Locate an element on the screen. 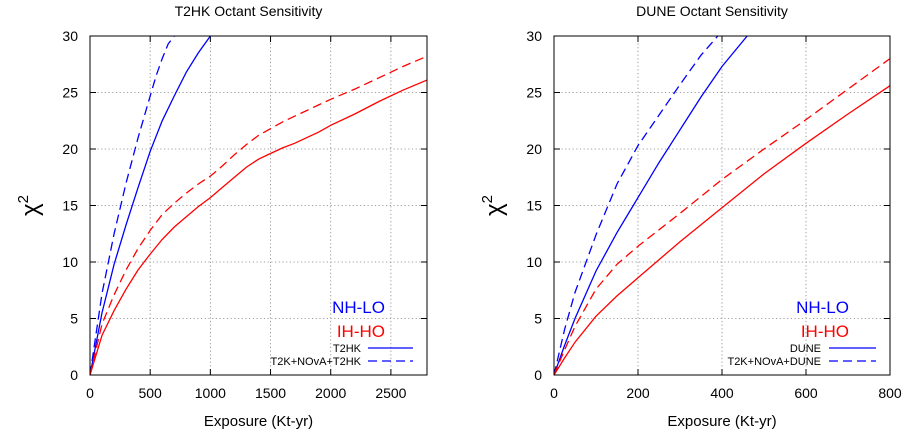  chart-title: T2HK Octant Sensitivity is located at coordinates (249, 11).